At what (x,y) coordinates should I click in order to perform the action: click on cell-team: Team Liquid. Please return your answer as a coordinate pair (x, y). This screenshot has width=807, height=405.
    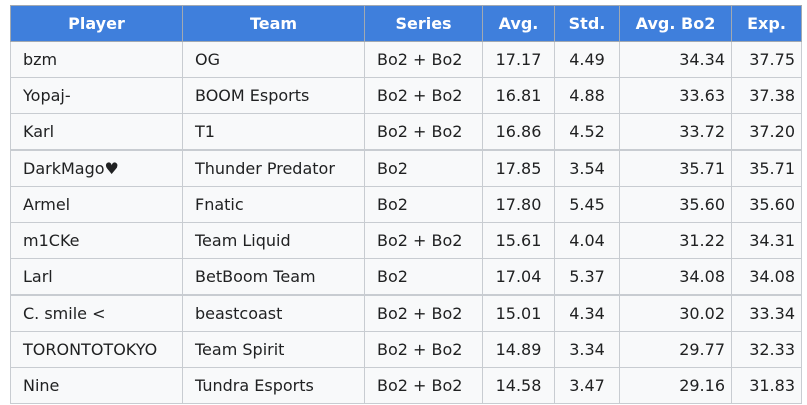
    Looking at the image, I should click on (273, 240).